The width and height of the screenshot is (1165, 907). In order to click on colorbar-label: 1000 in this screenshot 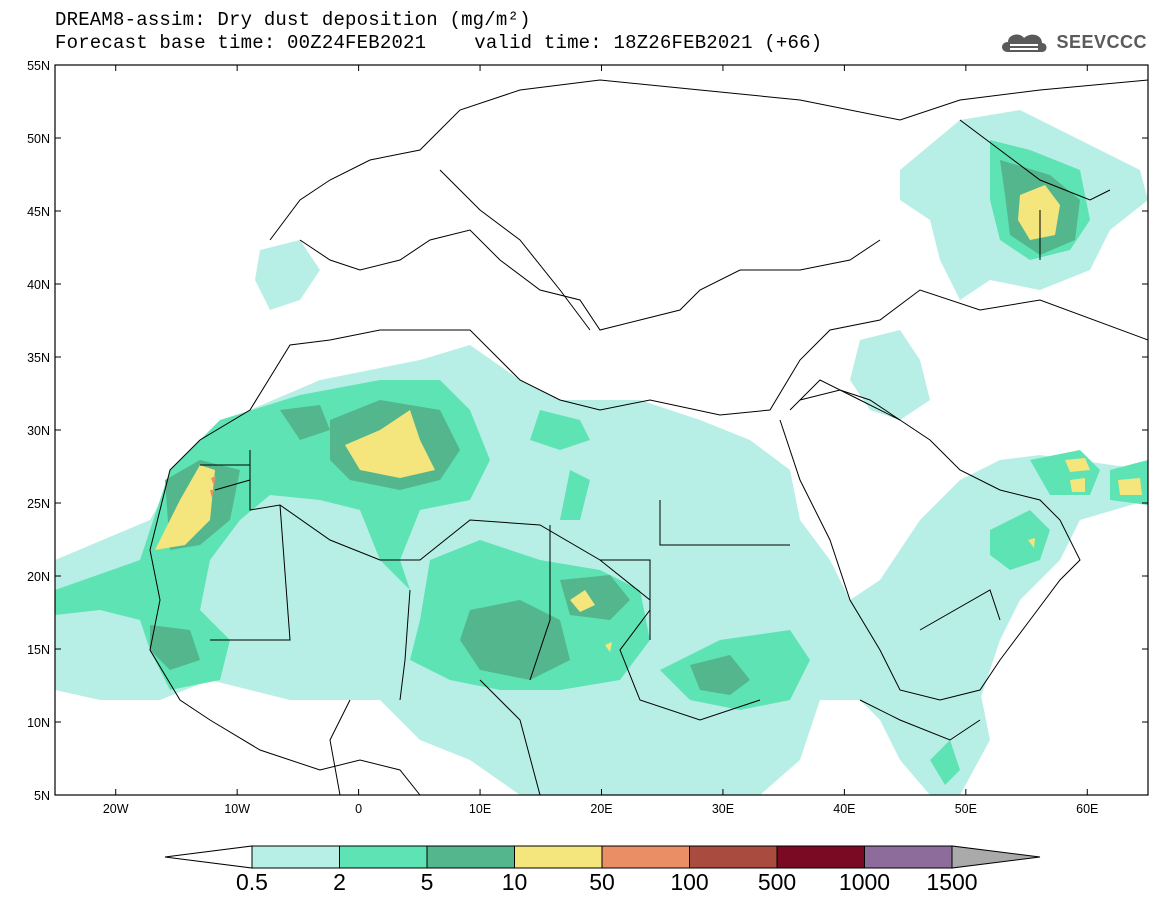, I will do `click(864, 882)`.